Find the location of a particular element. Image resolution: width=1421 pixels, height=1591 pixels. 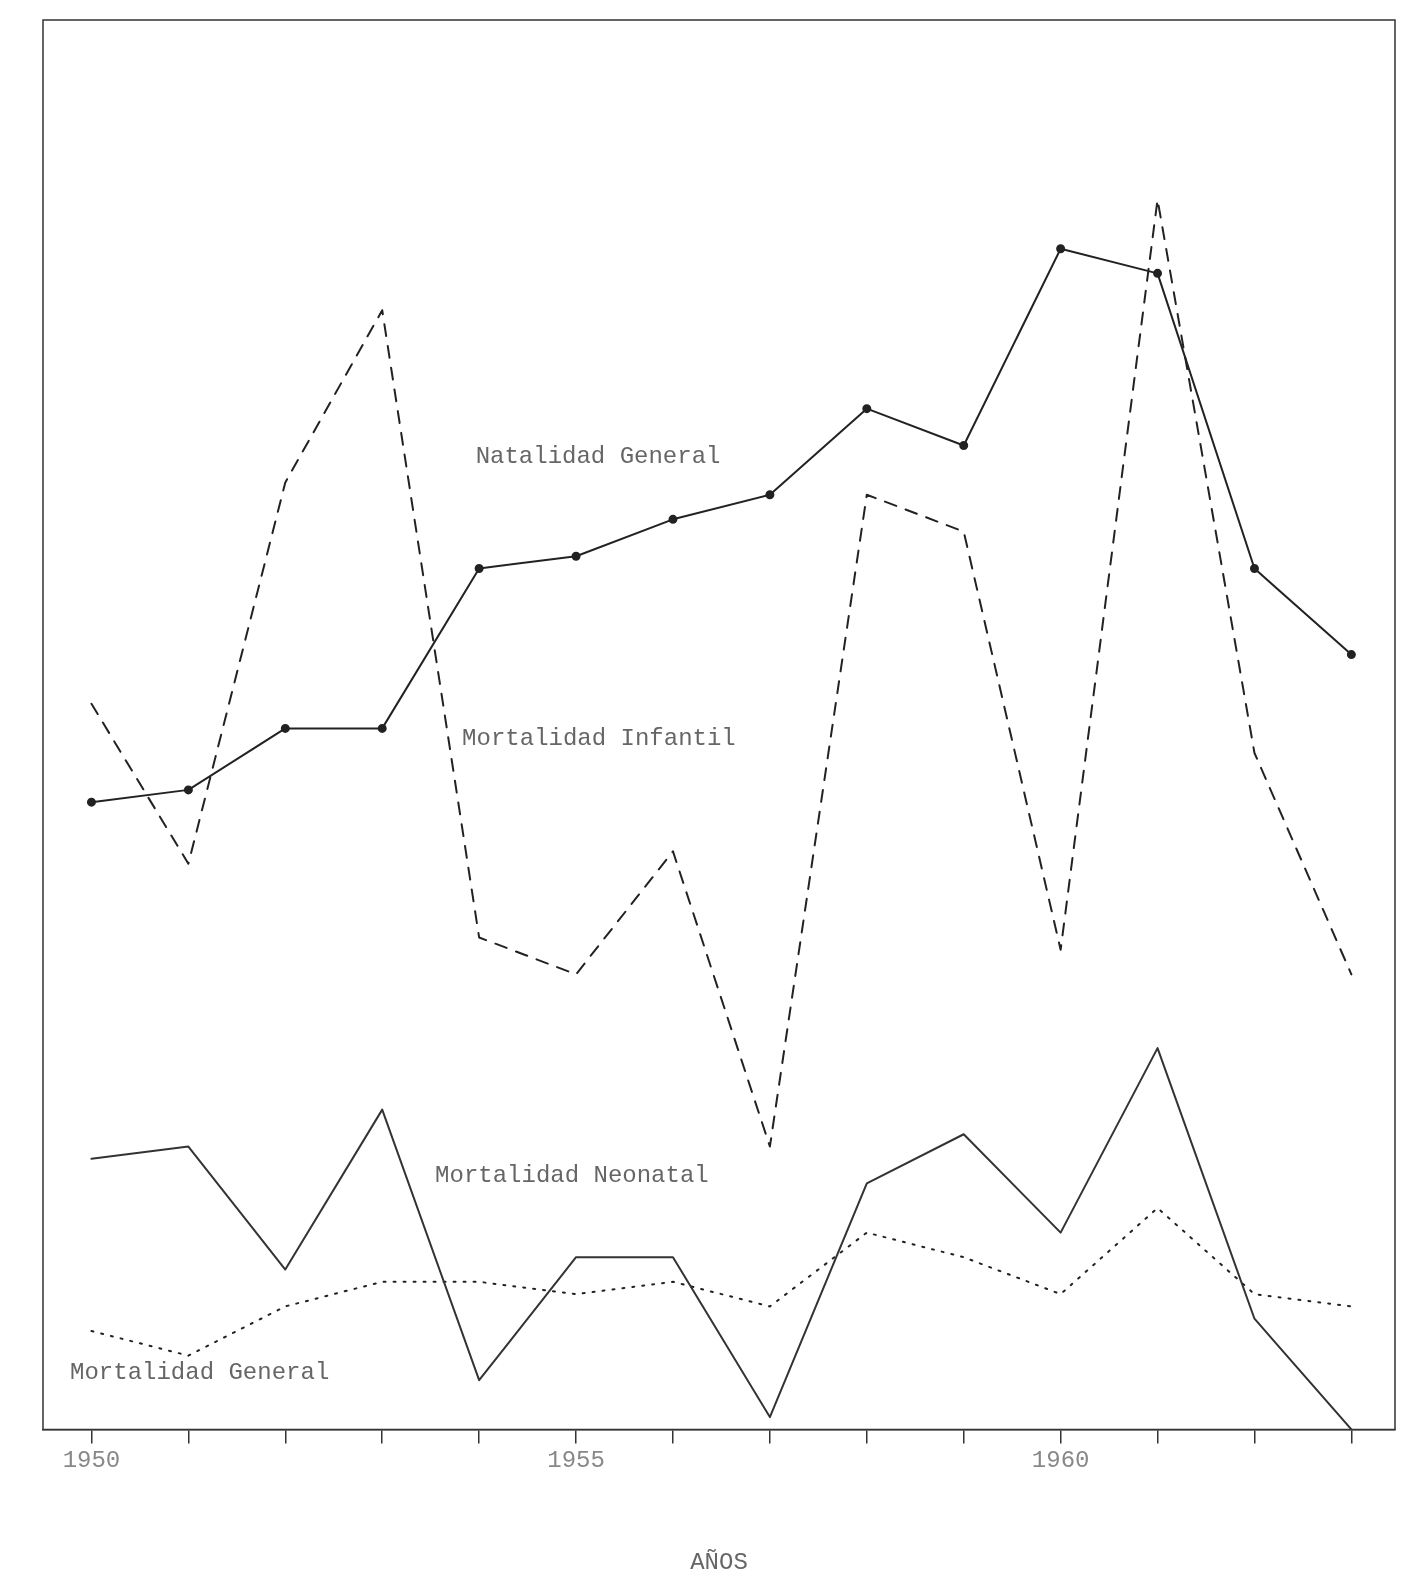

x-tick-label: 1955 is located at coordinates (576, 1461).